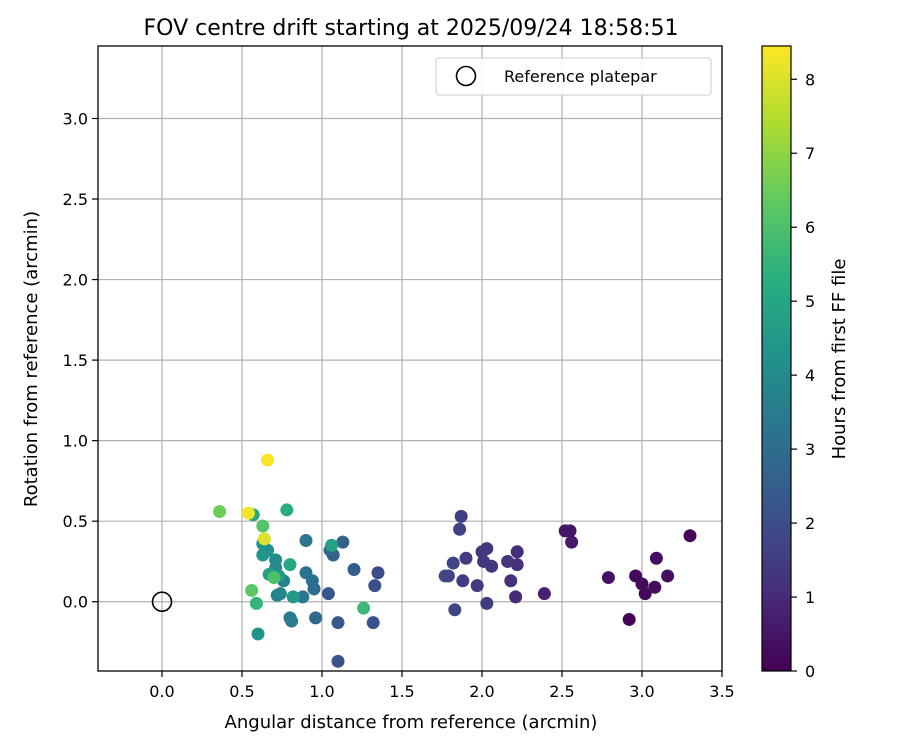  What do you see at coordinates (810, 449) in the screenshot?
I see `colorbar-tick-label: 3` at bounding box center [810, 449].